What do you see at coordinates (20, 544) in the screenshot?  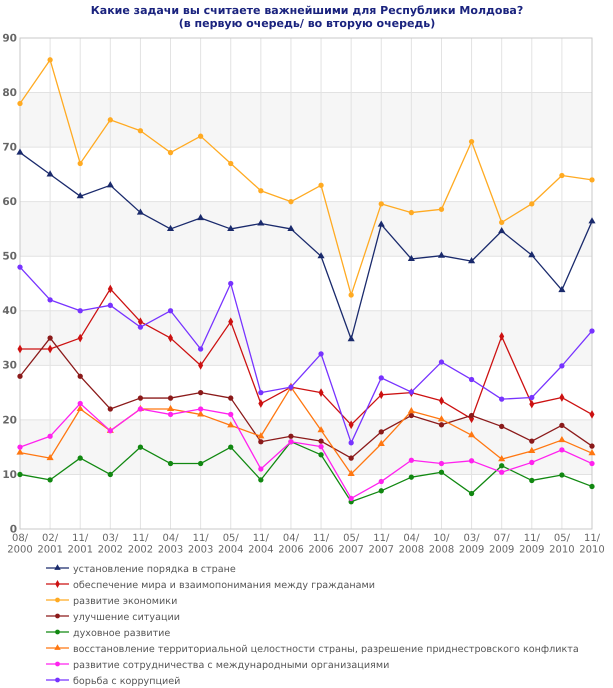 I see `x-tick-label: 08/ 2000` at bounding box center [20, 544].